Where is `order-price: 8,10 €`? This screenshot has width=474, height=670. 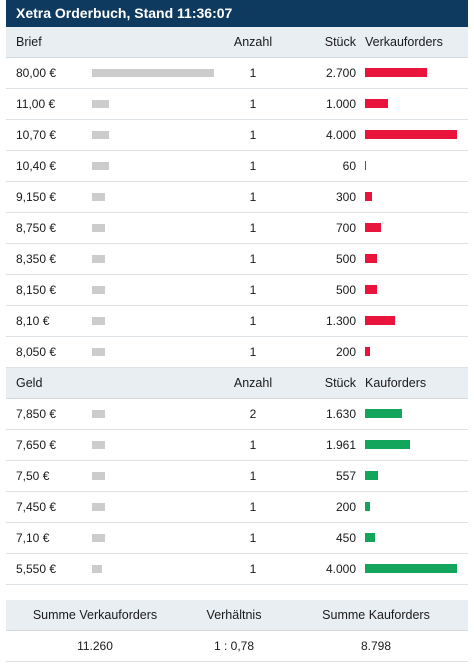 order-price: 8,10 € is located at coordinates (33, 321).